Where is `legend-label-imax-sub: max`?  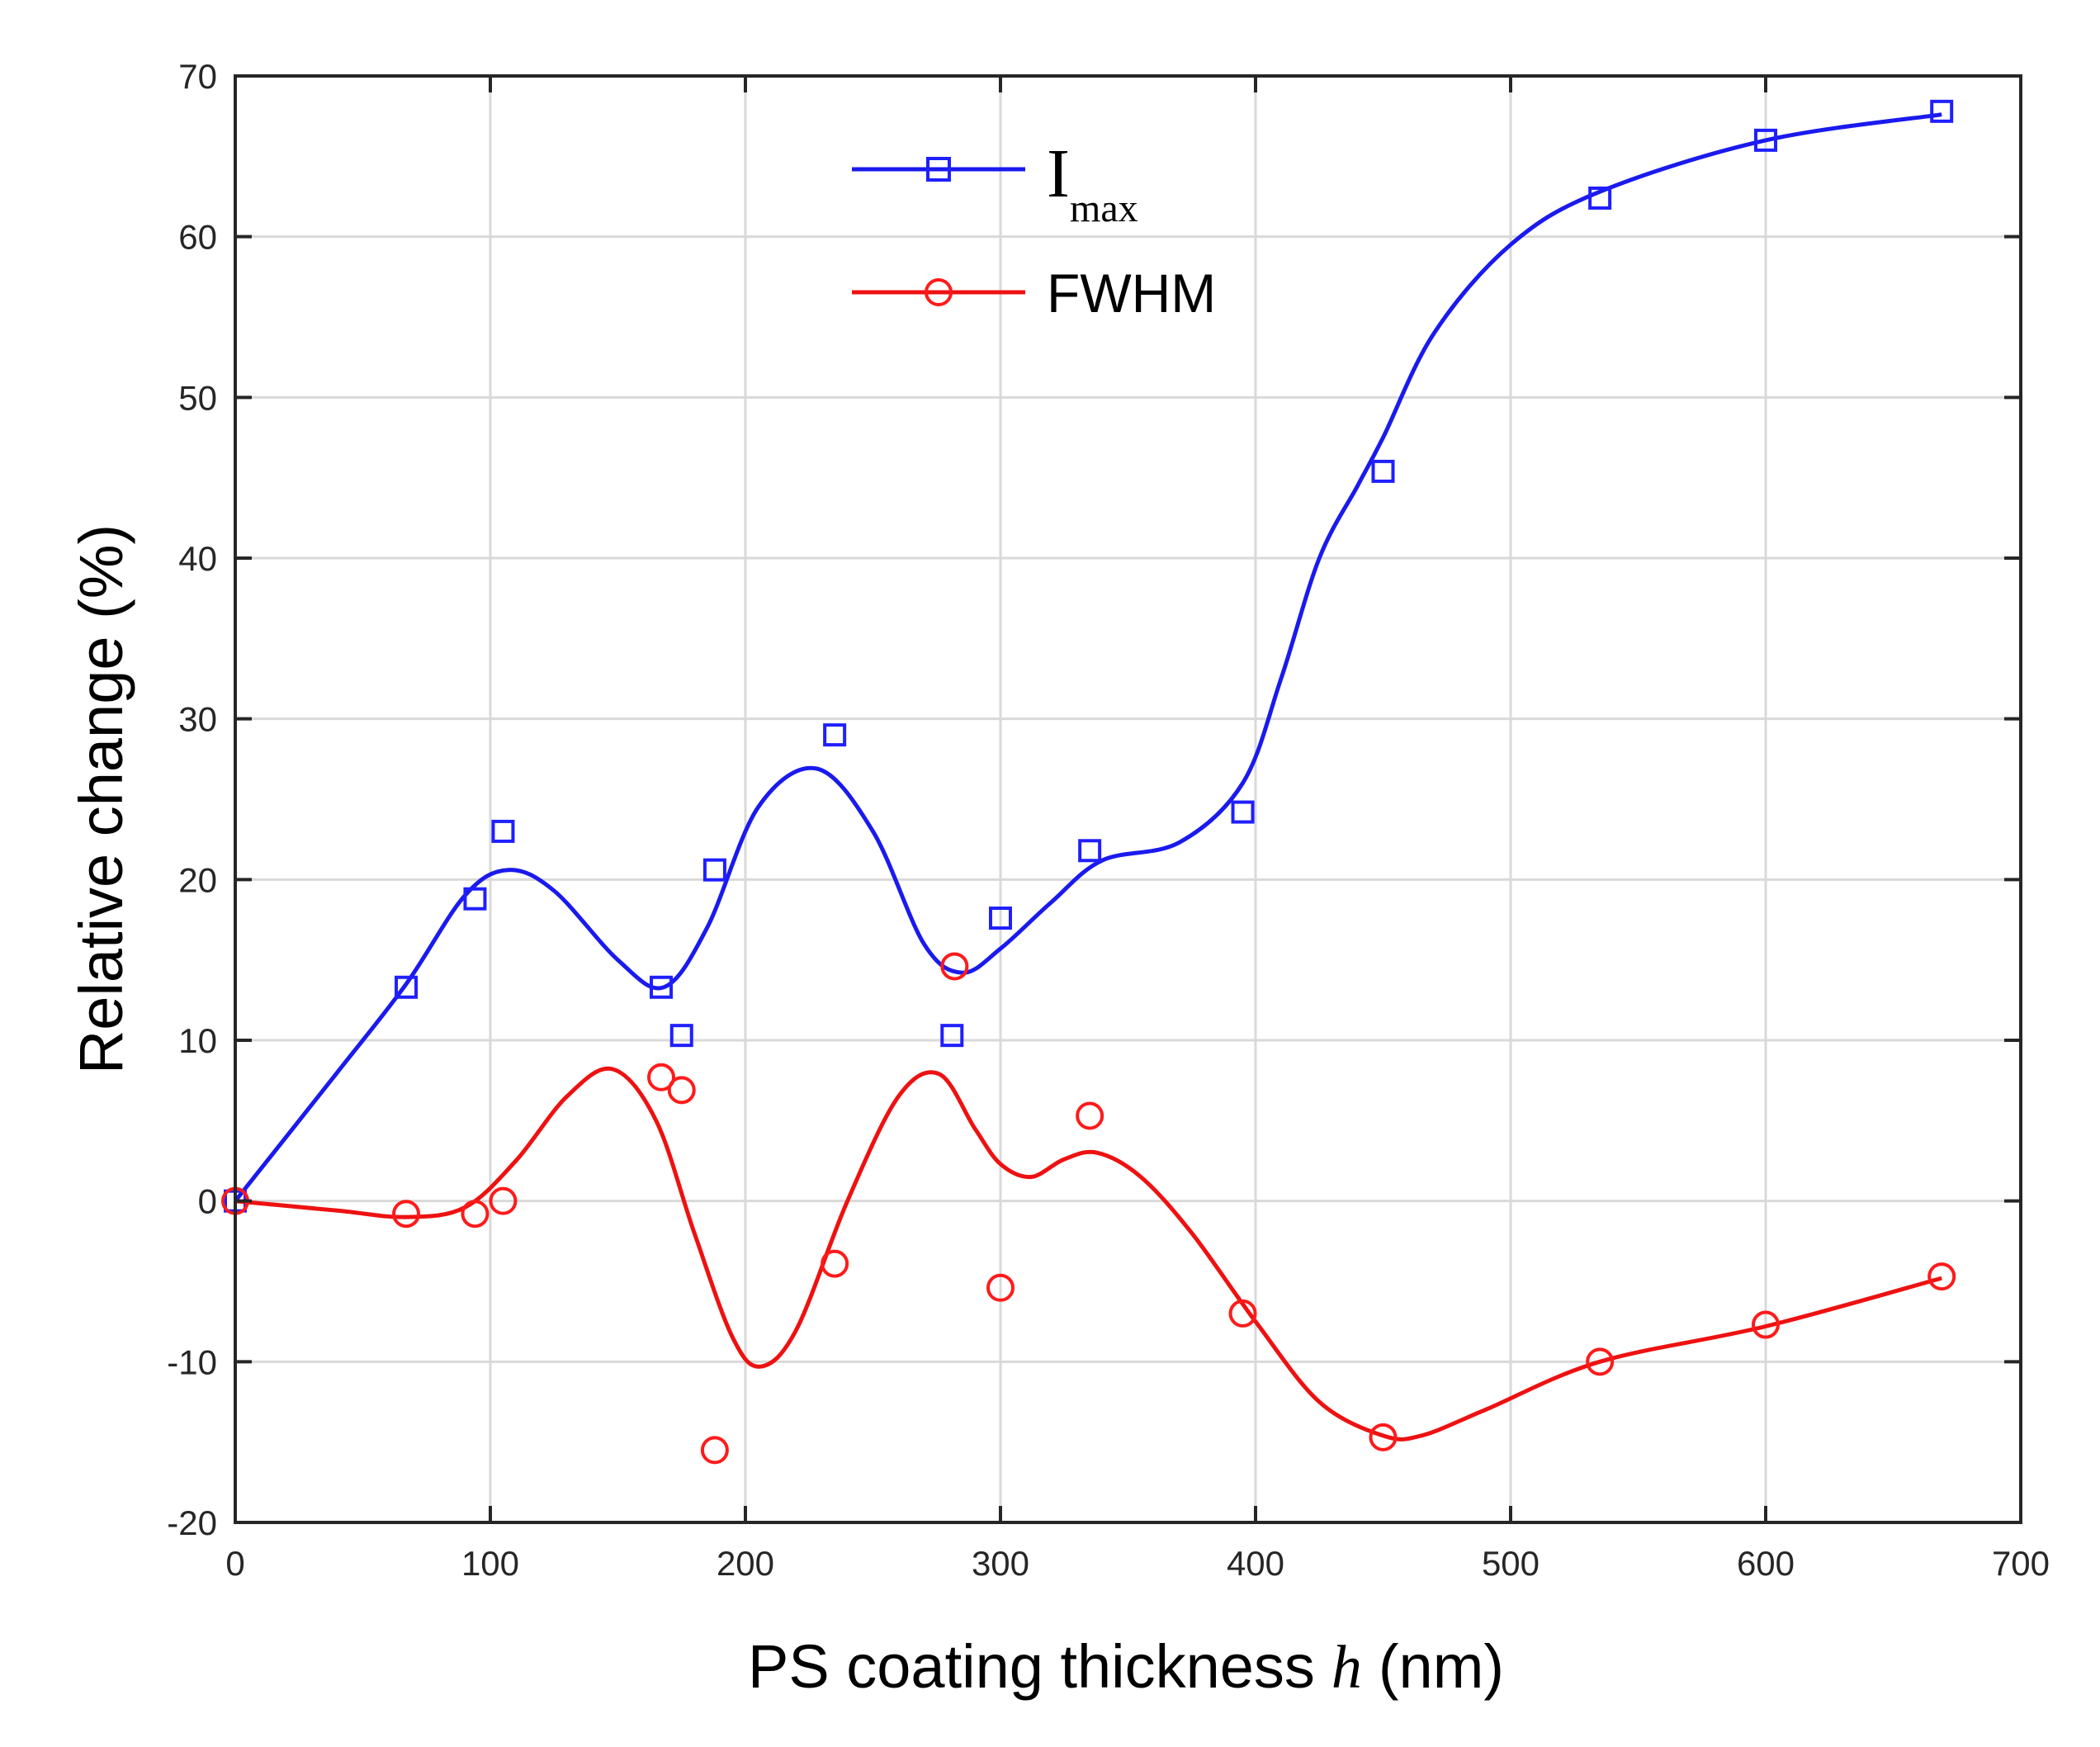 legend-label-imax-sub: max is located at coordinates (1104, 208).